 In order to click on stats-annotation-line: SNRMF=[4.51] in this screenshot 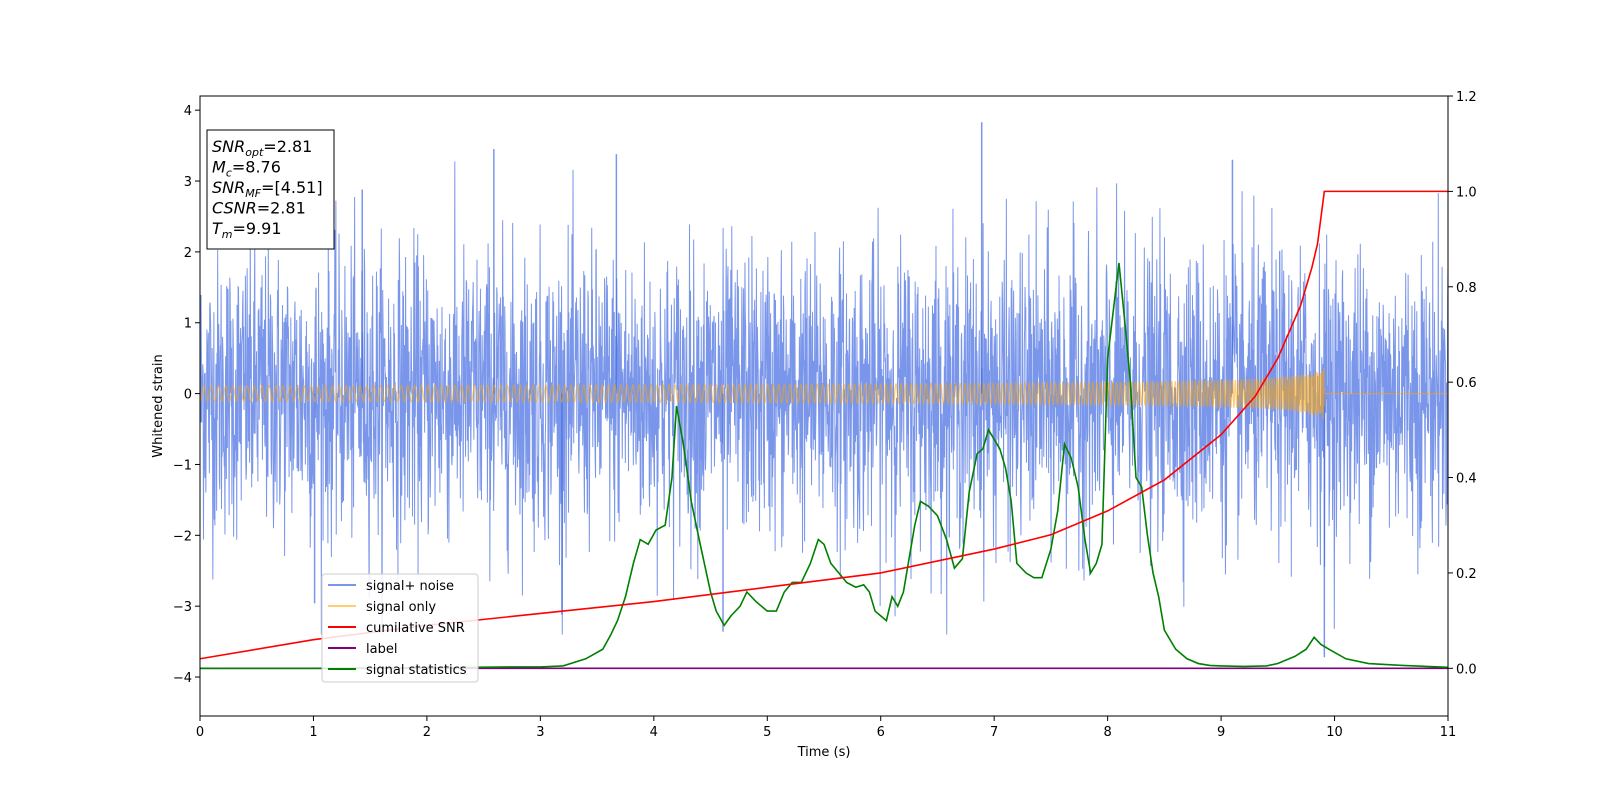, I will do `click(267, 189)`.